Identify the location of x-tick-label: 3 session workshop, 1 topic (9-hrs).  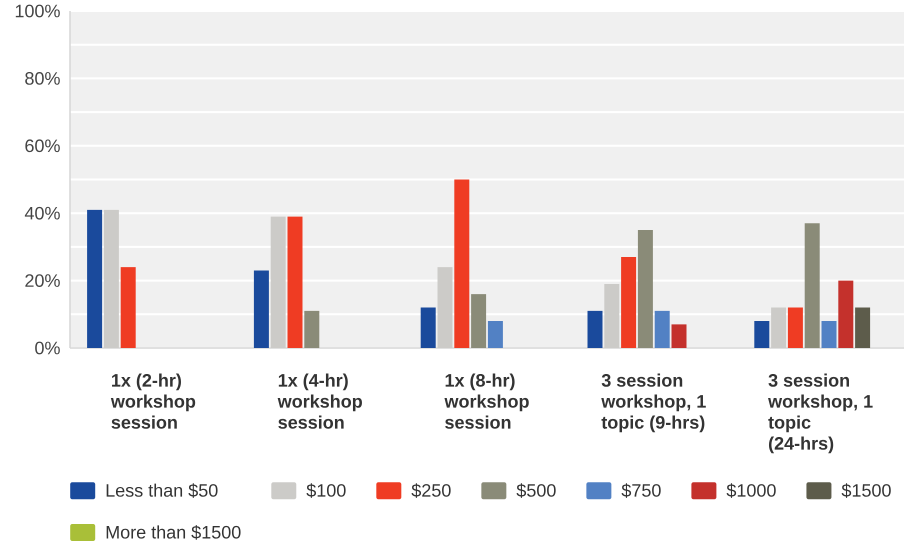
(653, 403).